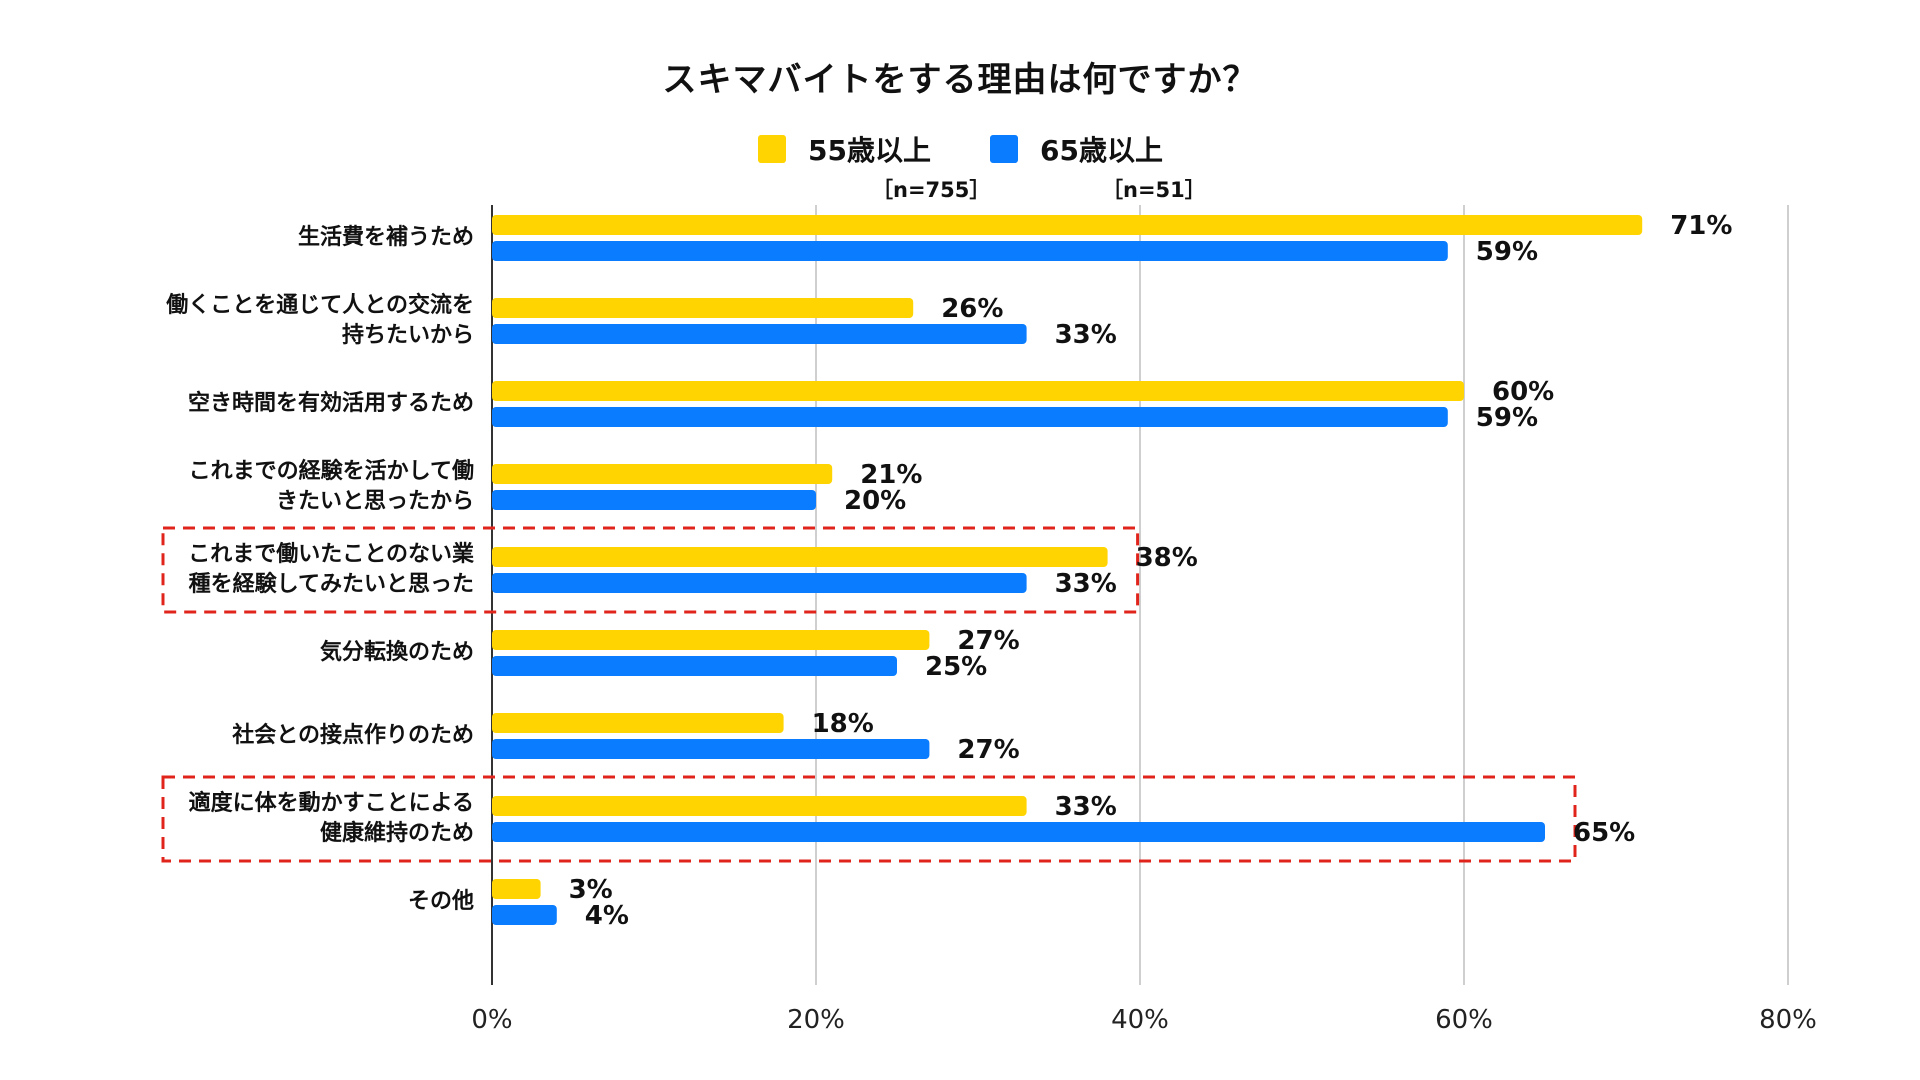 Image resolution: width=1920 pixels, height=1080 pixels. I want to click on legend-label-55: 55歳以上, so click(869, 150).